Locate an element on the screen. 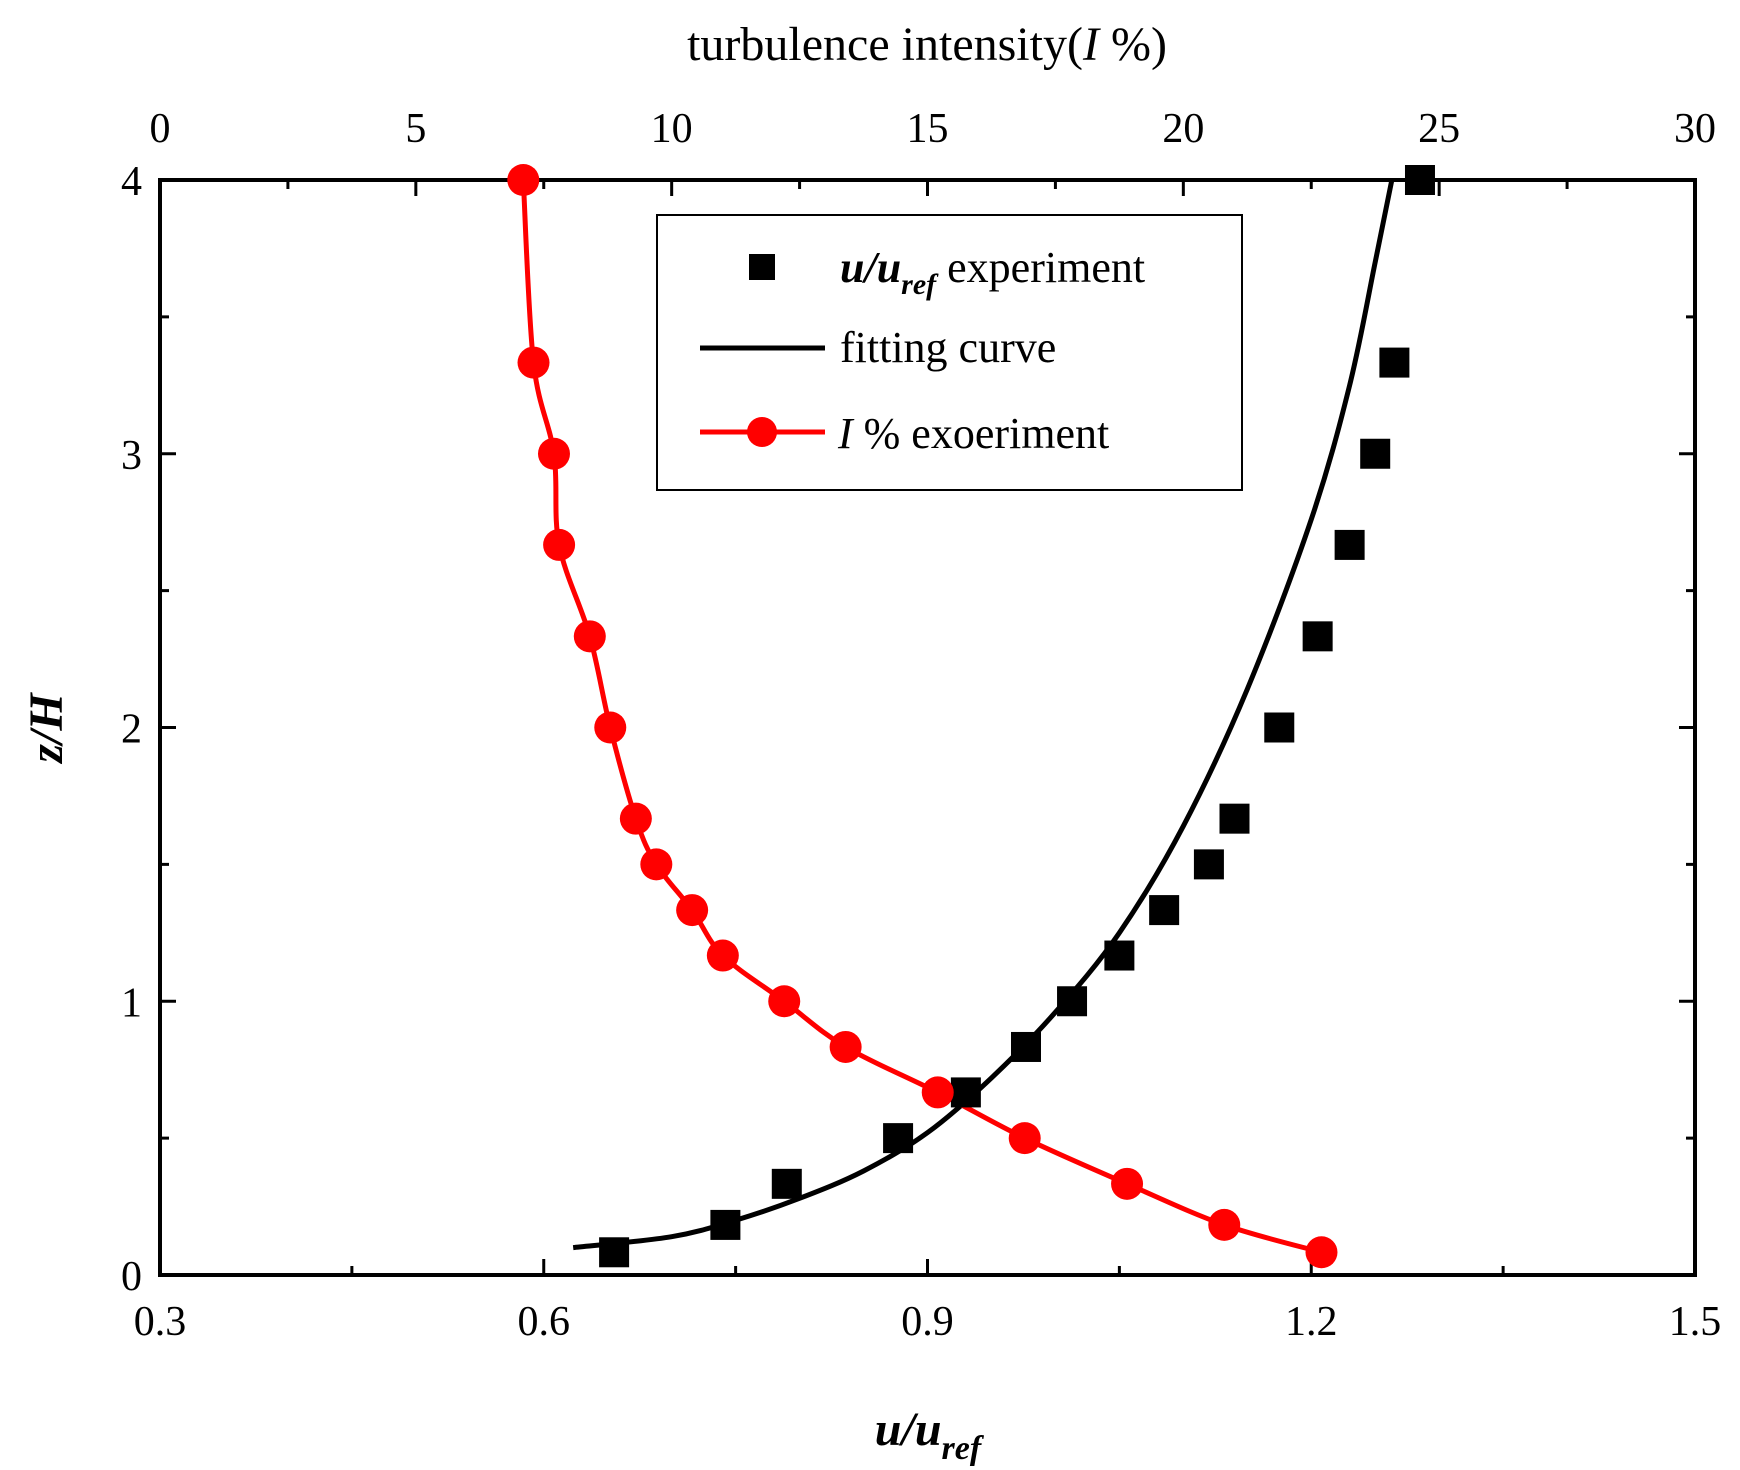  y-axis-title: z/H is located at coordinates (46, 728).